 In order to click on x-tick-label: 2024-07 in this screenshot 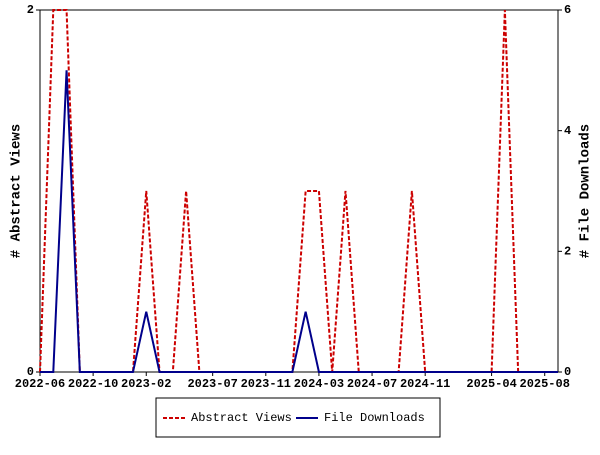, I will do `click(372, 384)`.